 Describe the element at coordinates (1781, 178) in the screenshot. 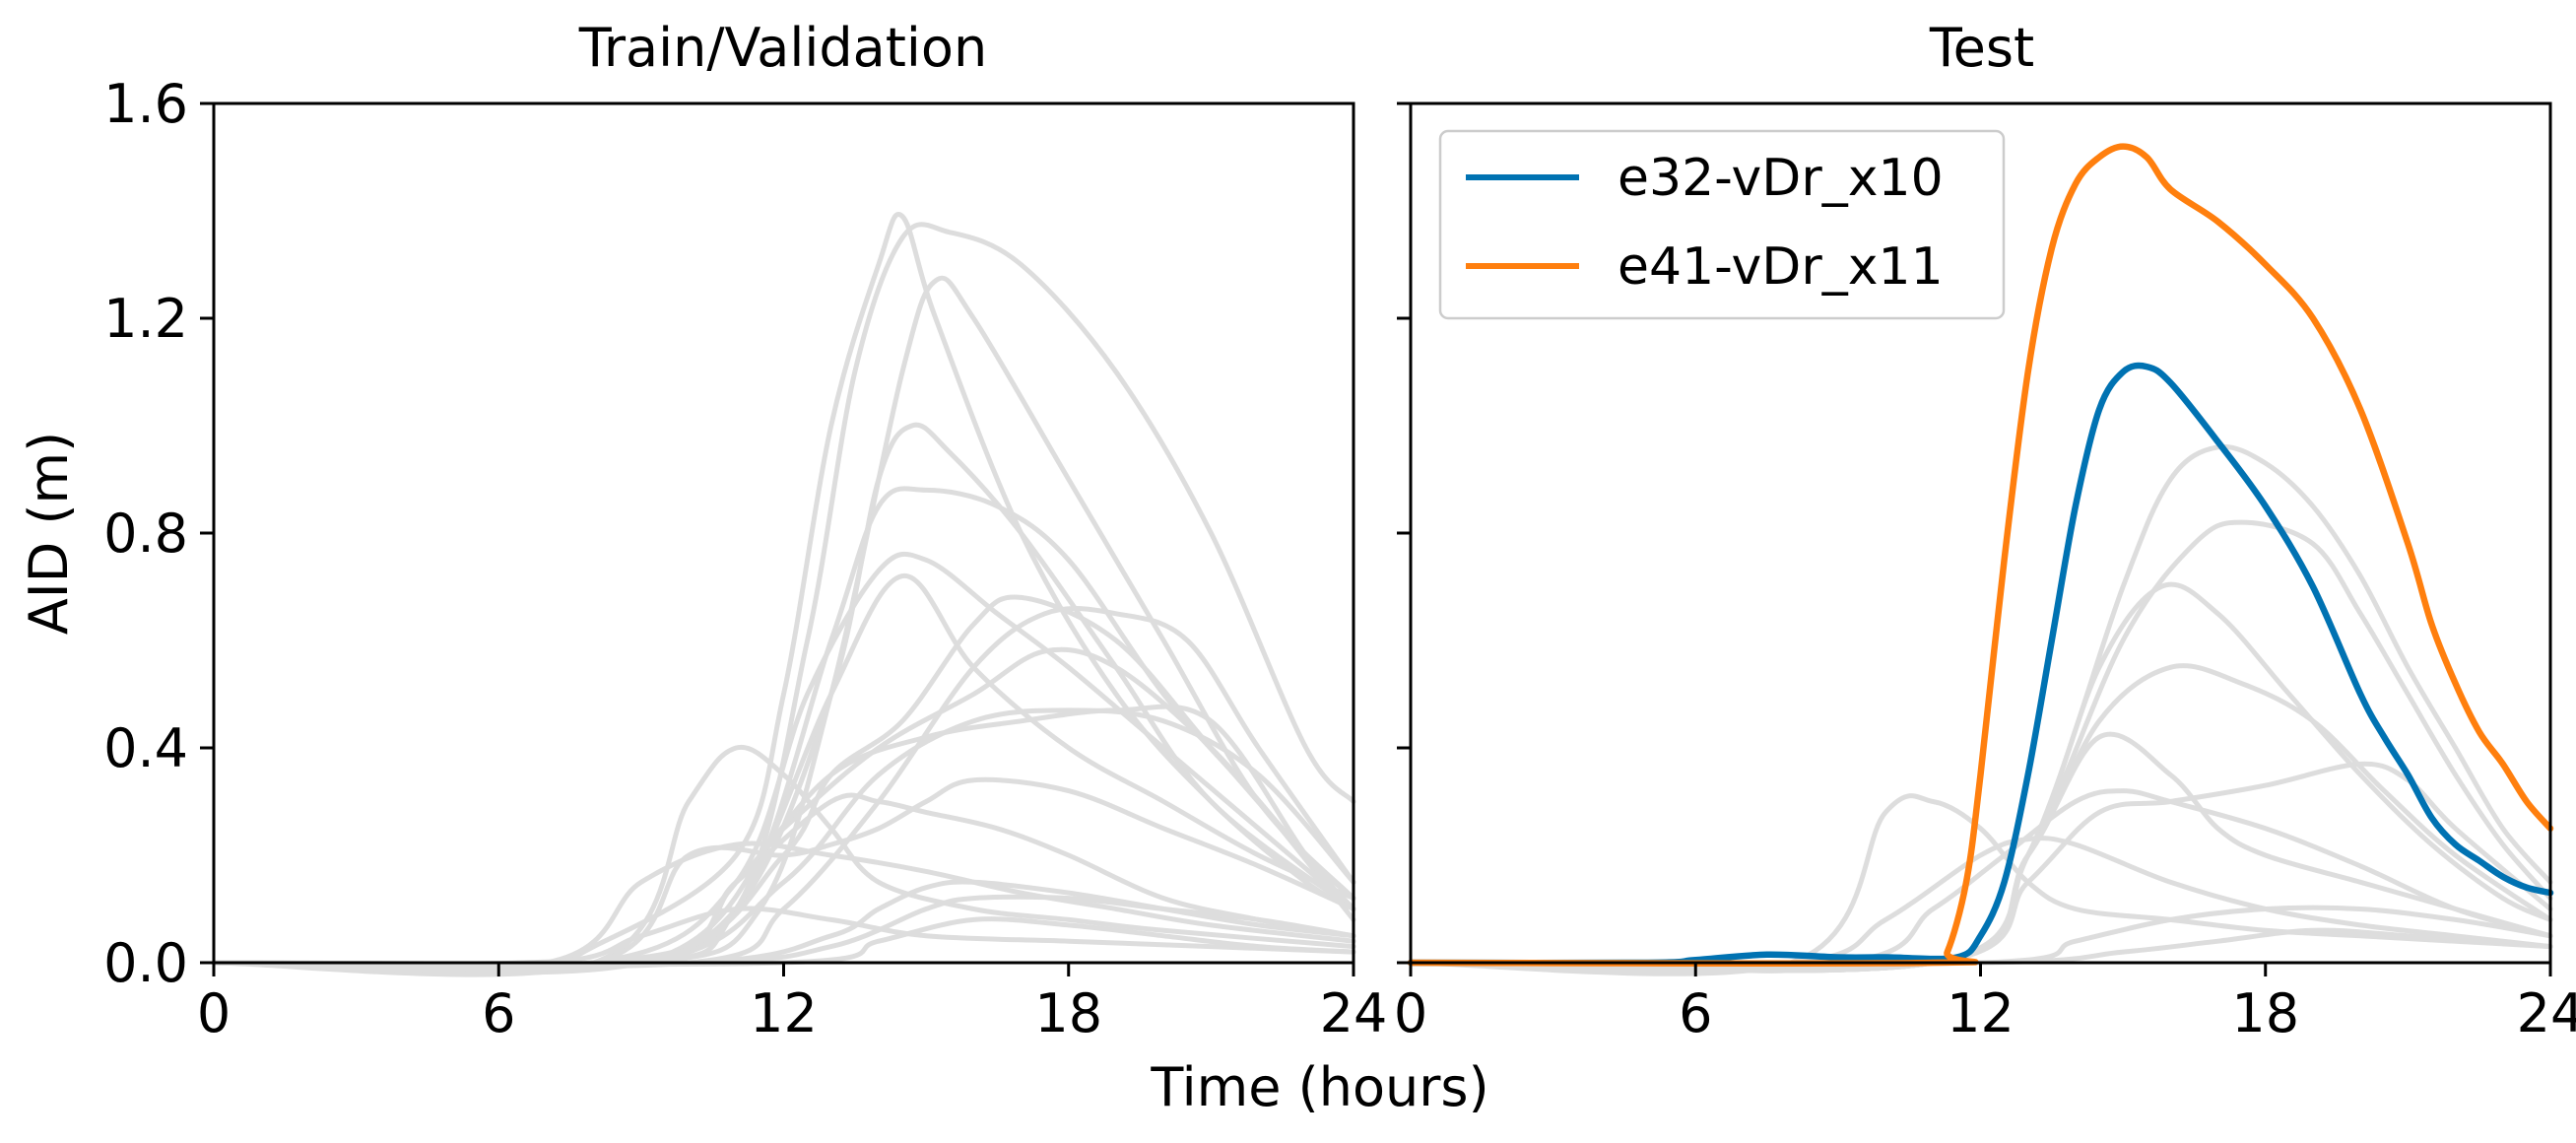

I see `legend-label-e32: e32-vDr_x10` at that location.